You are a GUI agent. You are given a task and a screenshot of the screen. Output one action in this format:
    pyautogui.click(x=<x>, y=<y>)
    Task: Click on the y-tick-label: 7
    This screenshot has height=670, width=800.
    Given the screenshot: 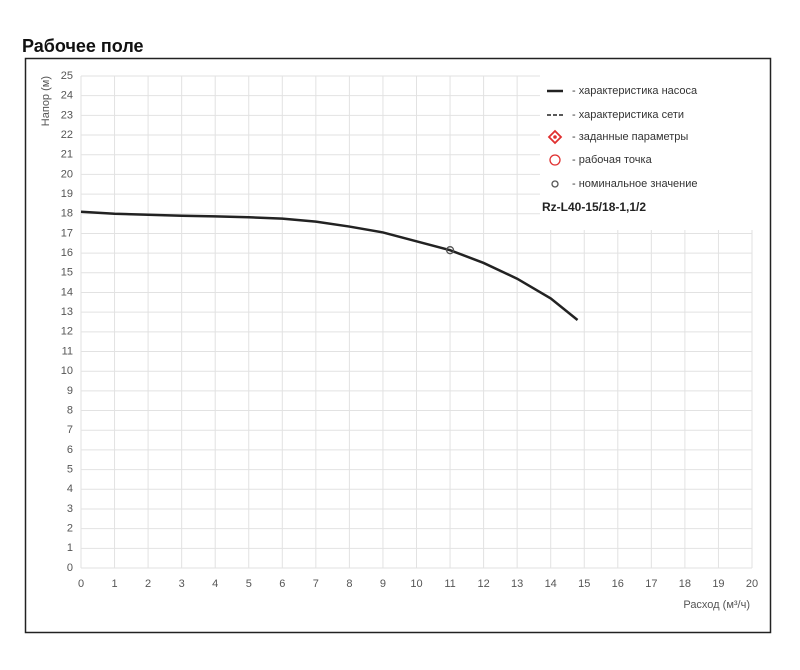 What is the action you would take?
    pyautogui.click(x=70, y=430)
    